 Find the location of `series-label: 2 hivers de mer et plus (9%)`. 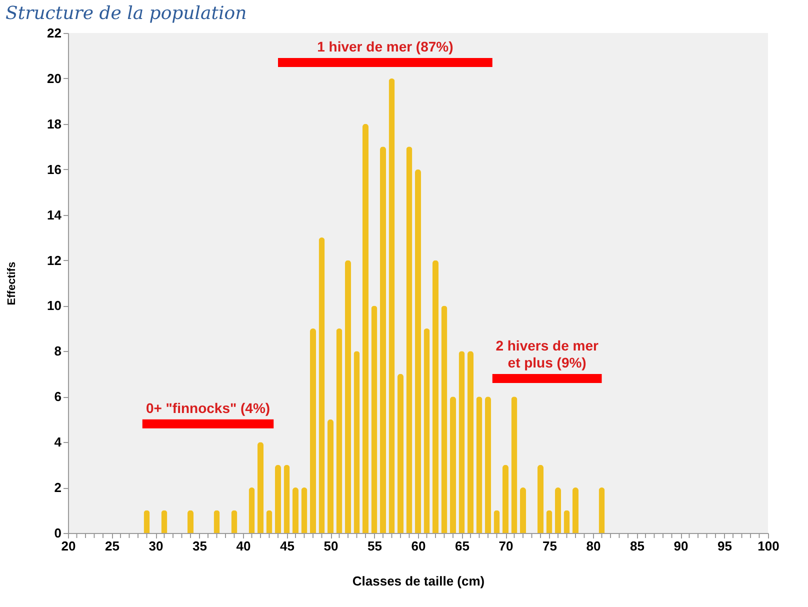

series-label: 2 hivers de mer et plus (9%) is located at coordinates (547, 353).